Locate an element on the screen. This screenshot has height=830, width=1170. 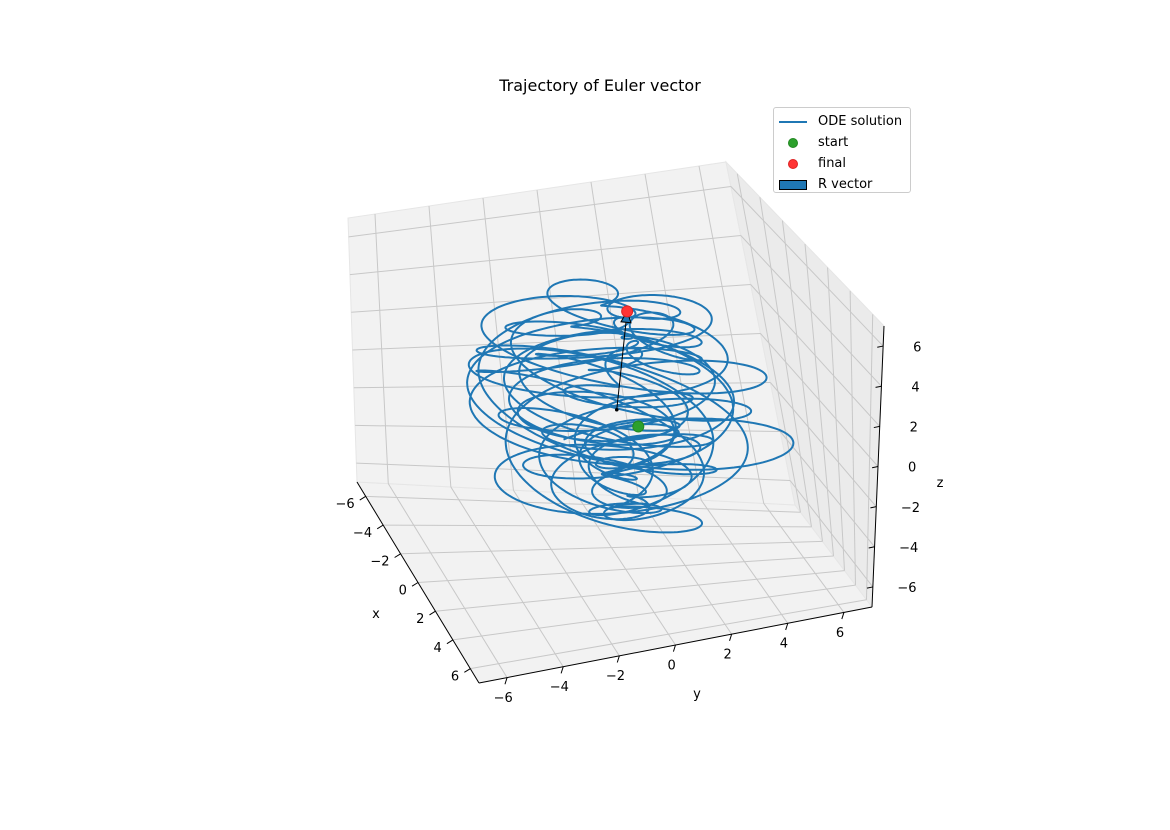
r-vector-origin is located at coordinates (616, 409).